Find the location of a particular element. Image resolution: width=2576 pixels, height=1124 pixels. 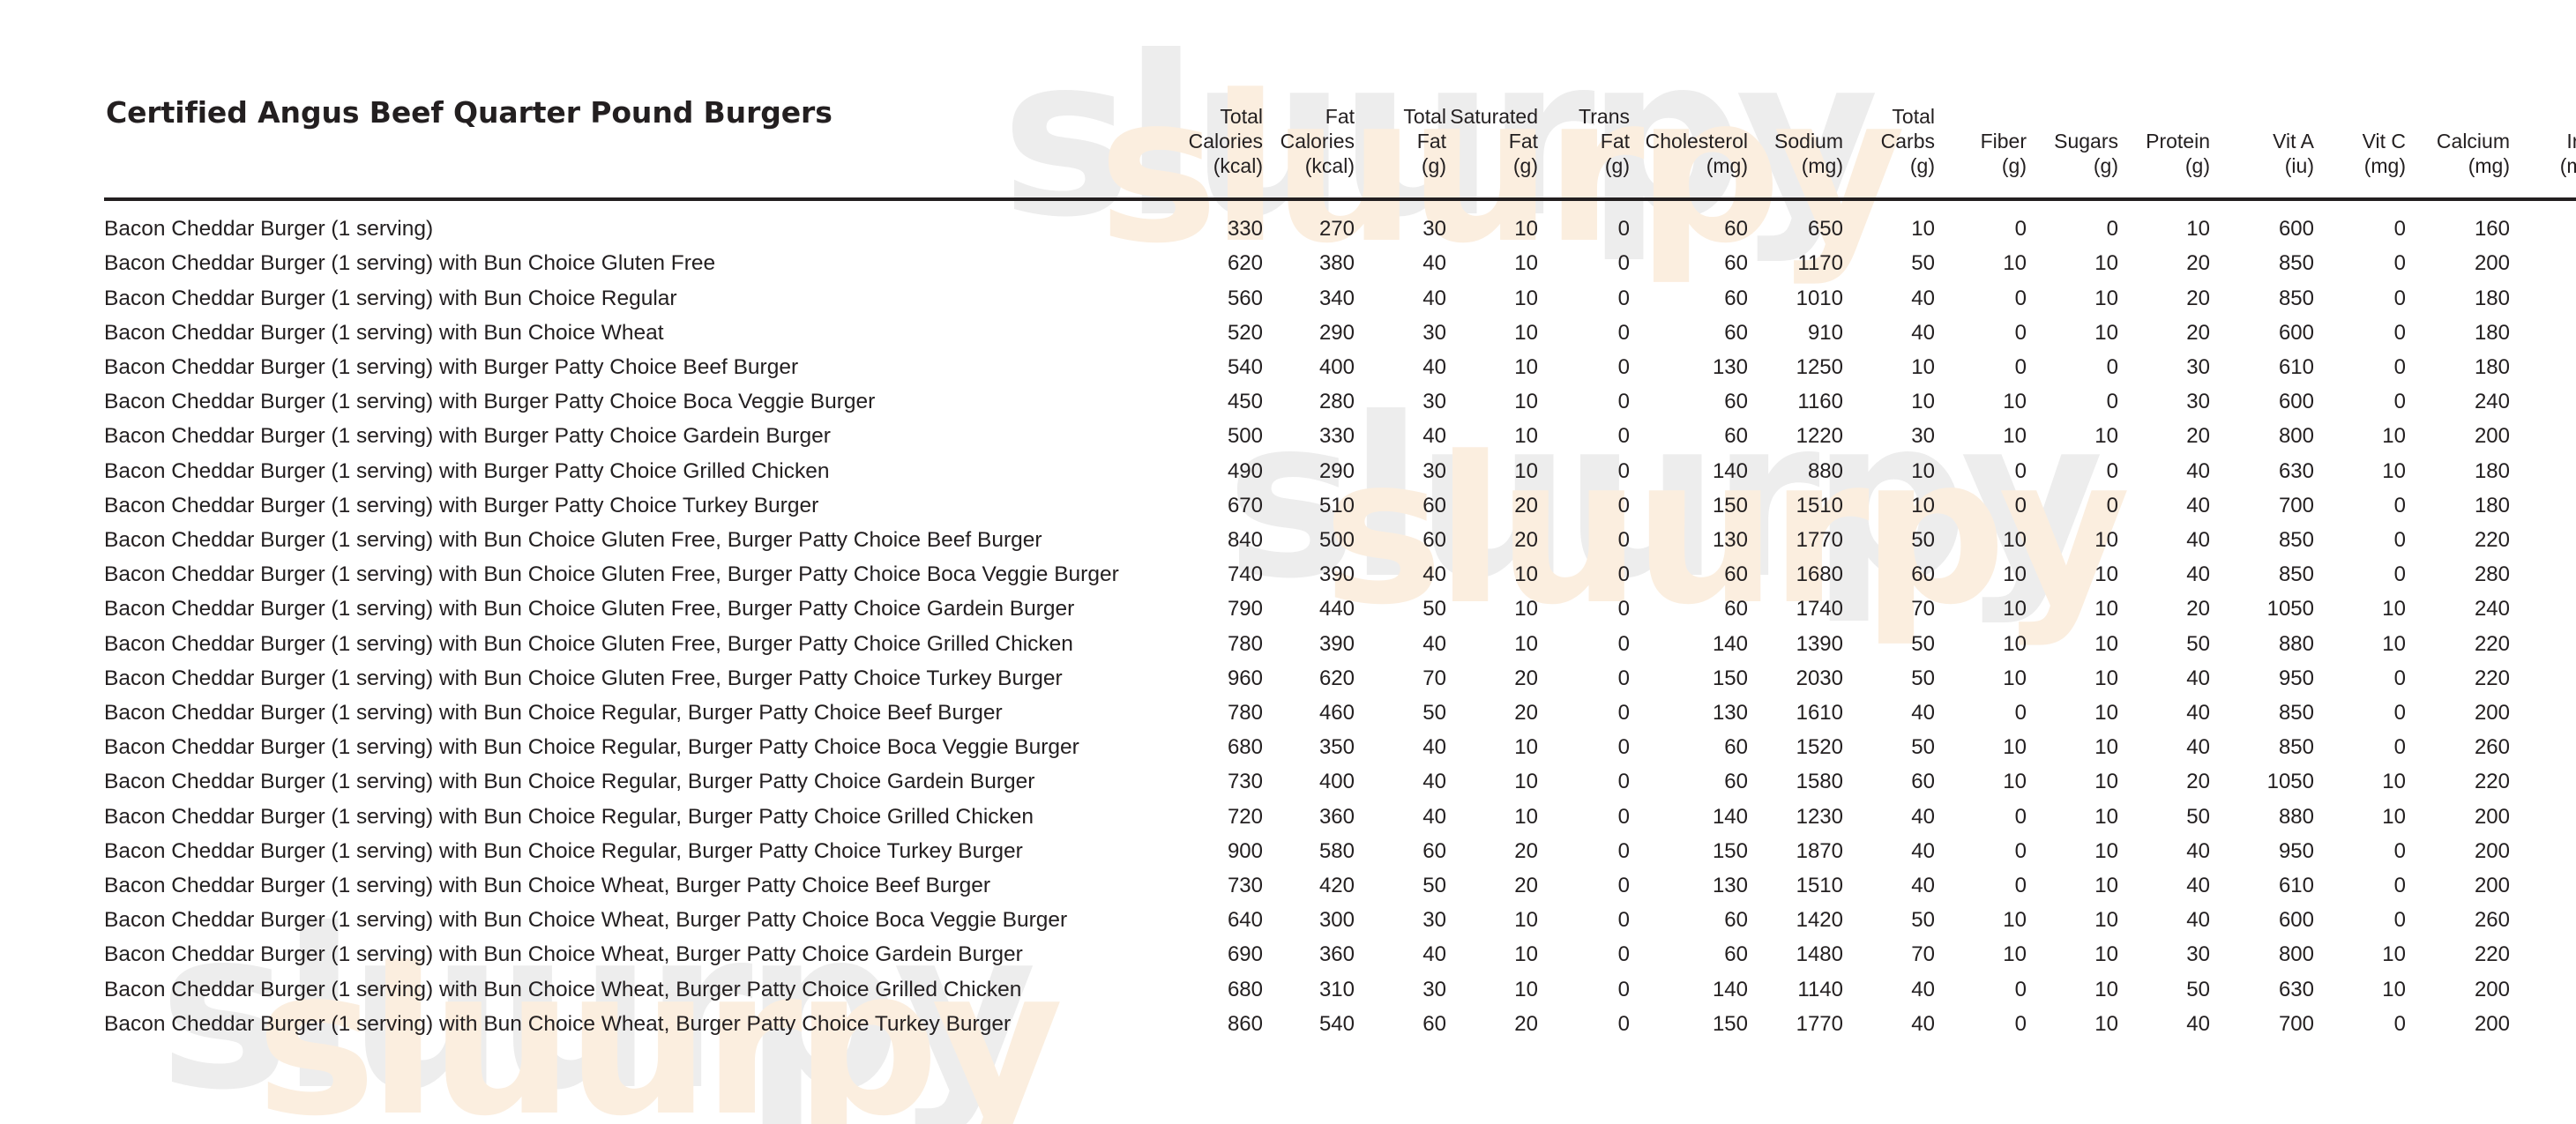

cell-vit_a: 950 is located at coordinates (2296, 678).